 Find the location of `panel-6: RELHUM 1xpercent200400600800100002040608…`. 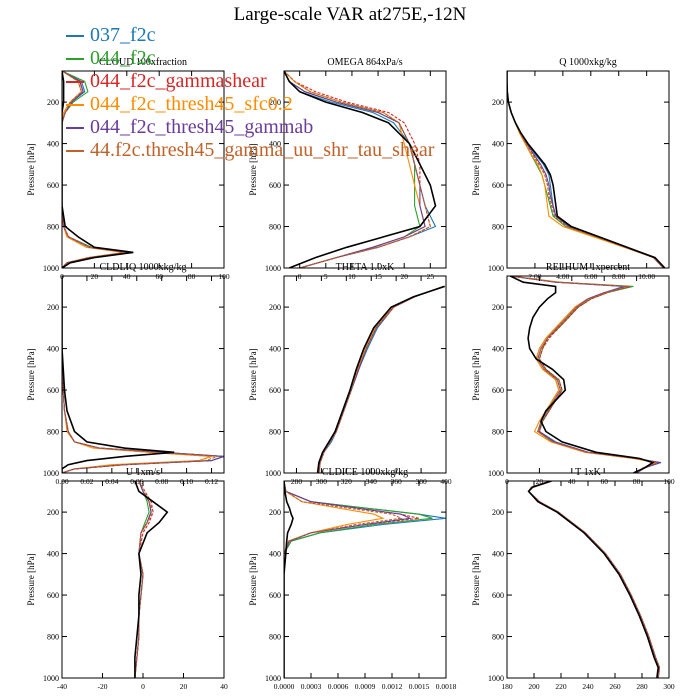

panel-6: RELHUM 1xpercent200400600800100002040608… is located at coordinates (573, 374).